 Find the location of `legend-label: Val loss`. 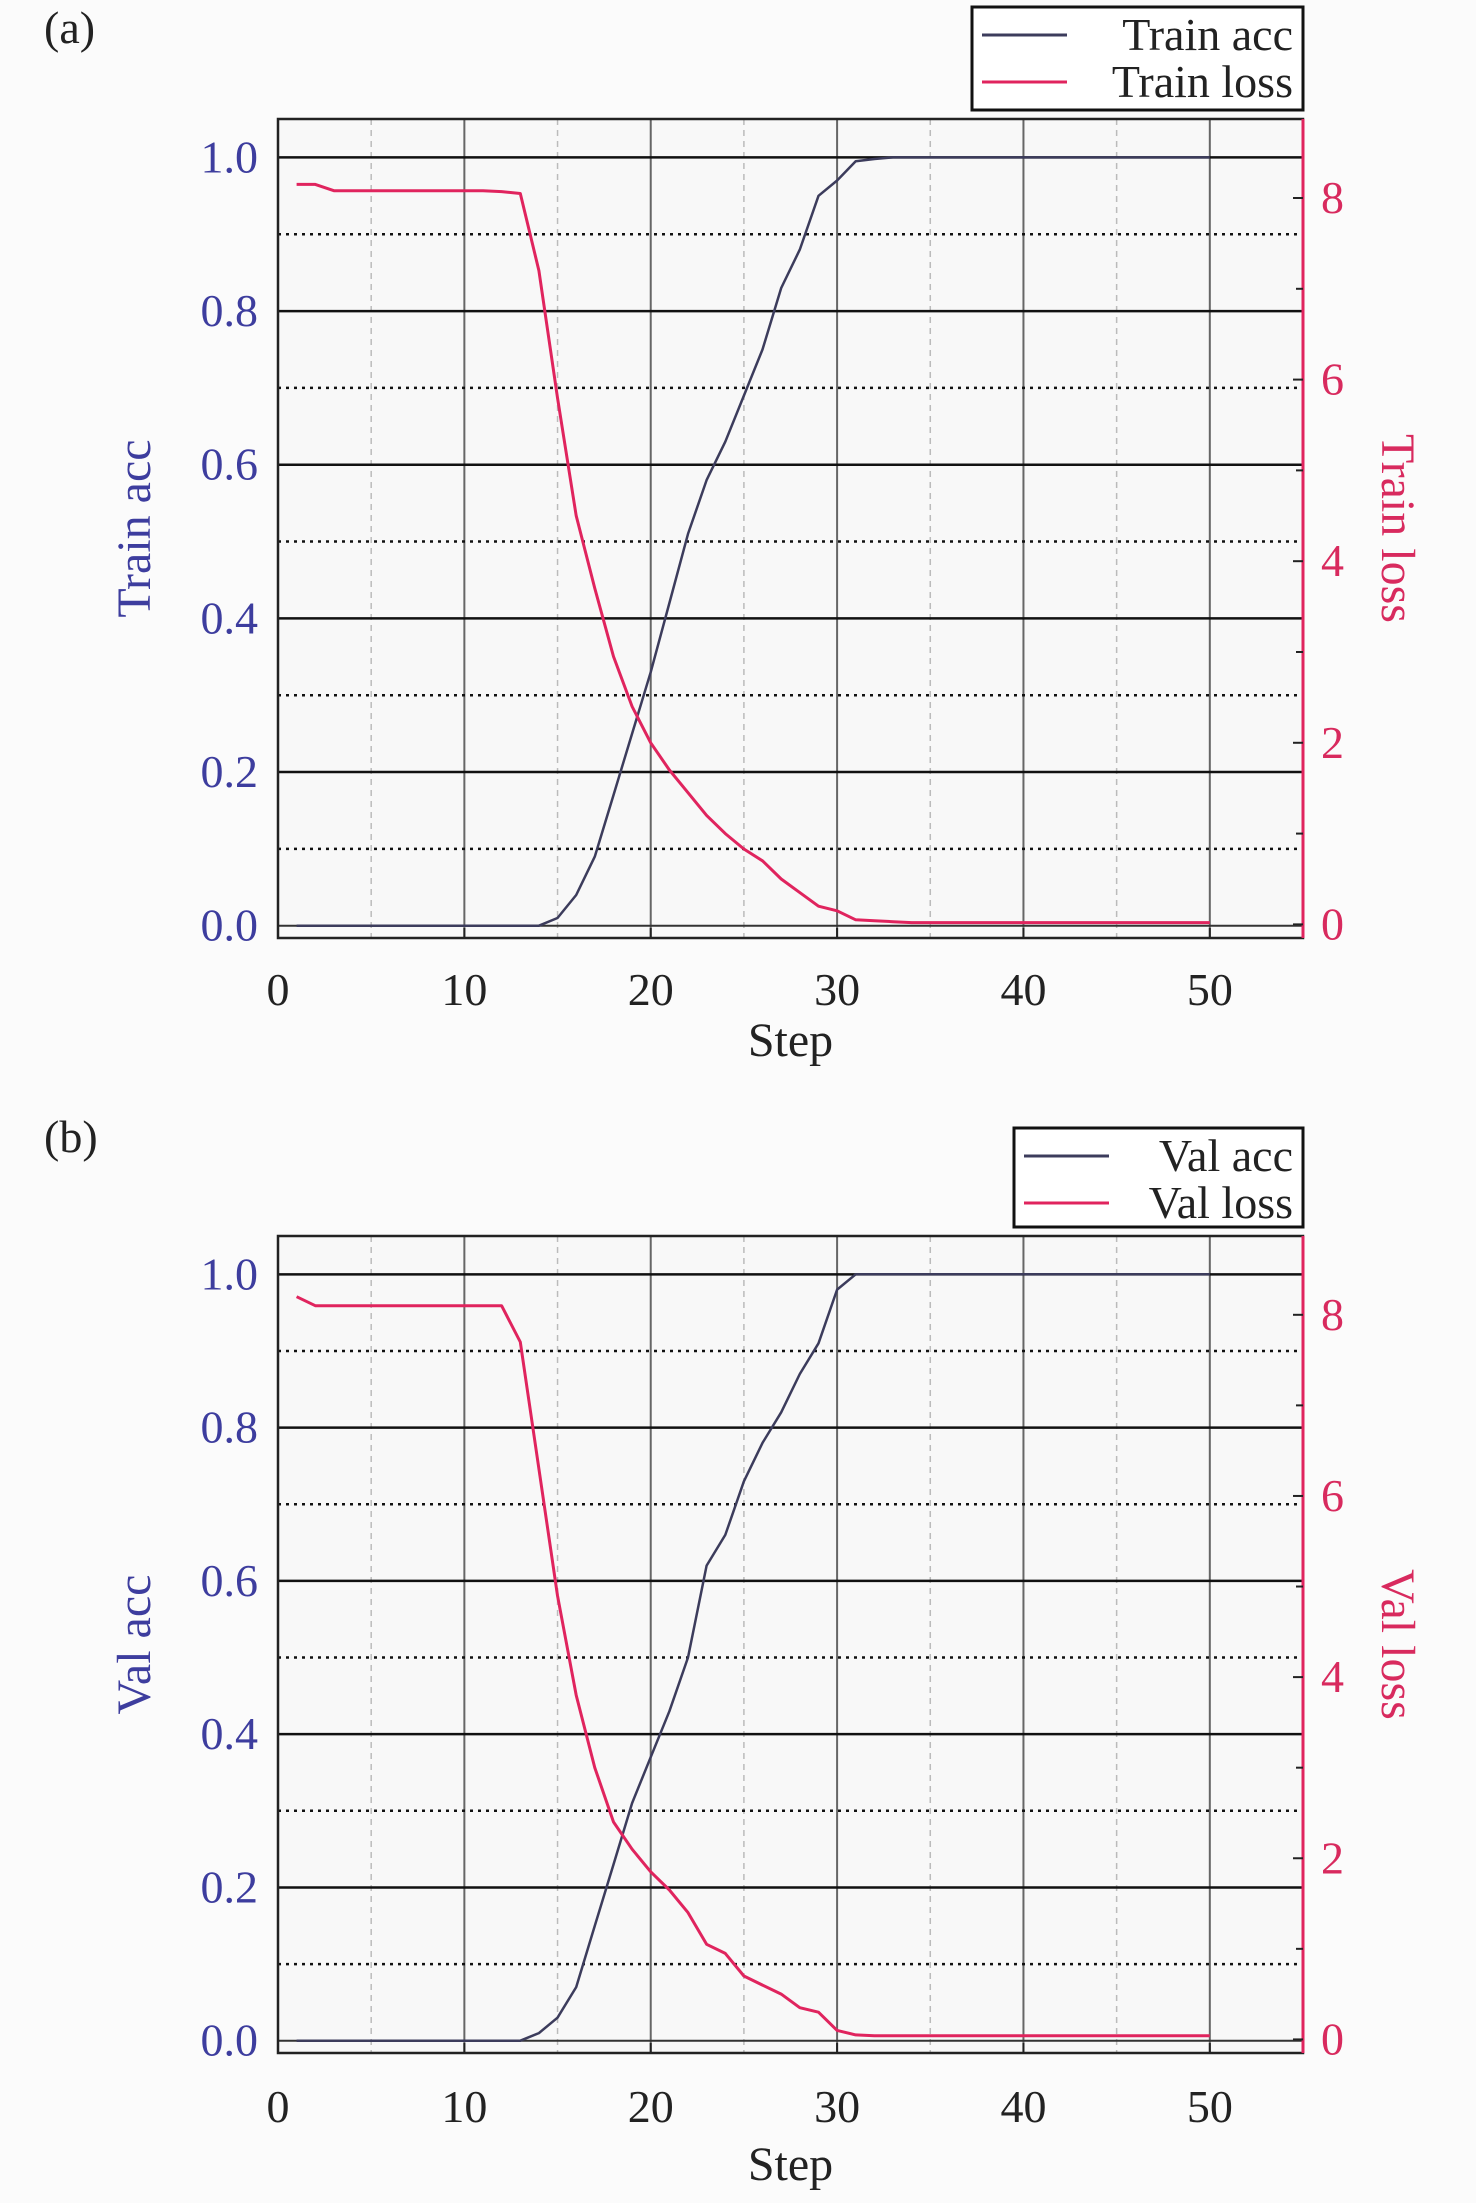

legend-label: Val loss is located at coordinates (1221, 1202).